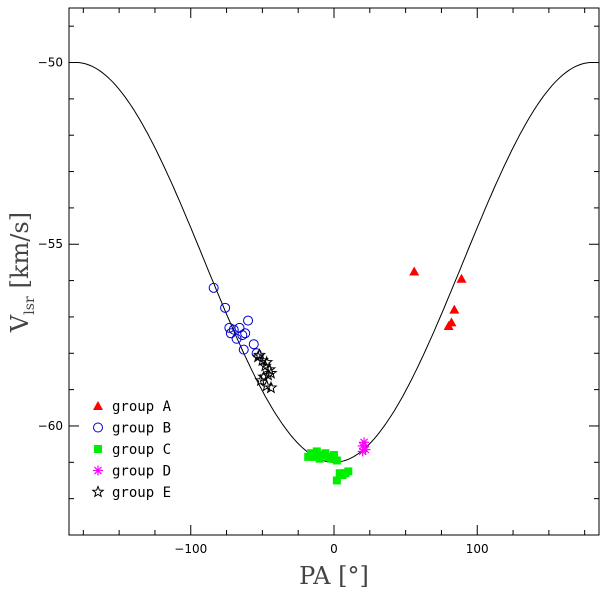 Image resolution: width=600 pixels, height=593 pixels. I want to click on x-tick-label: 100, so click(477, 549).